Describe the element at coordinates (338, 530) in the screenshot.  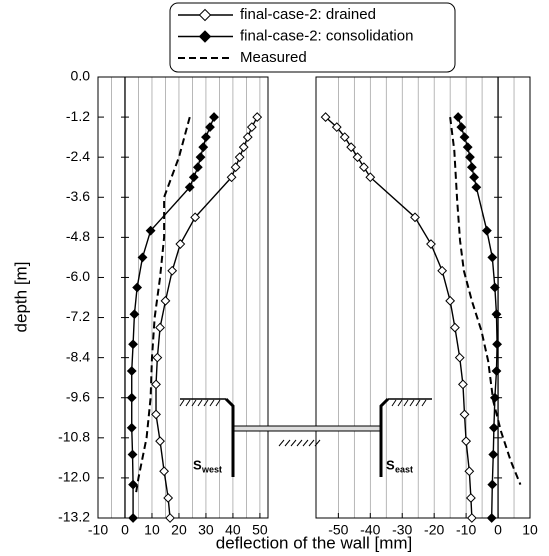
I see `x-tick-label: -50` at that location.